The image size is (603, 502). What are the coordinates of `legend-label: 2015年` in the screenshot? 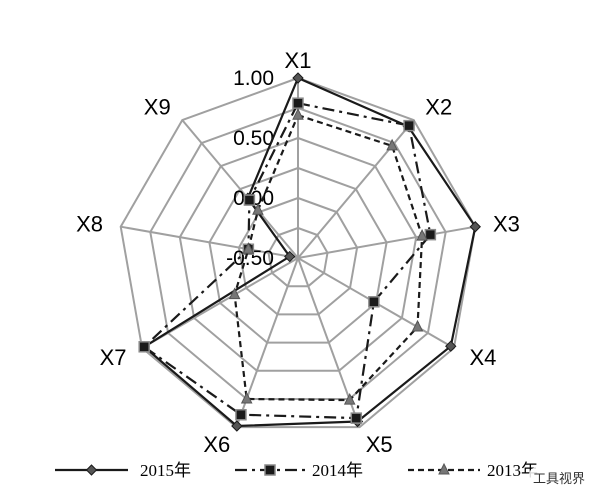 It's located at (165, 470).